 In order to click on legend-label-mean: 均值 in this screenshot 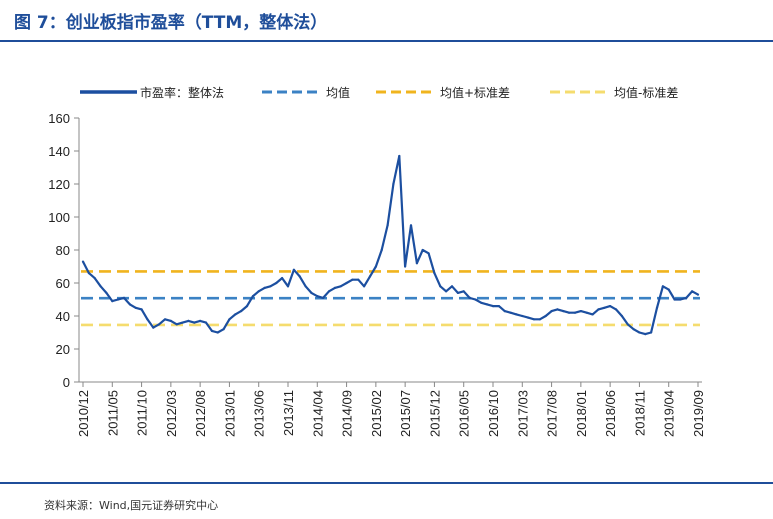, I will do `click(338, 92)`.